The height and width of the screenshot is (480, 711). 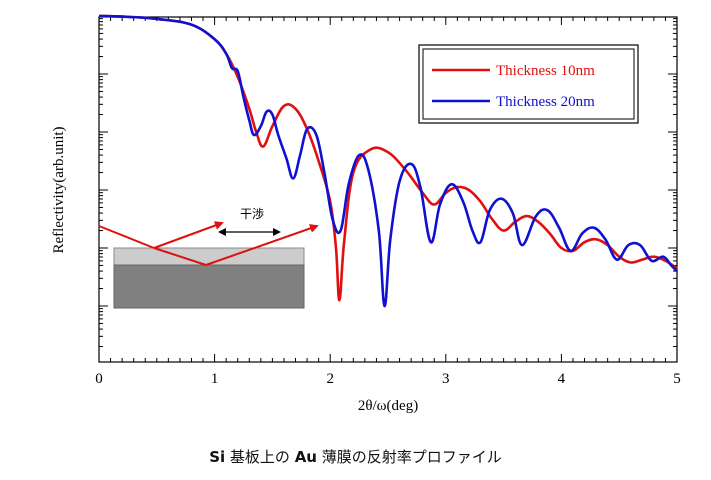 I want to click on reflected-ray-surface, so click(x=188, y=235).